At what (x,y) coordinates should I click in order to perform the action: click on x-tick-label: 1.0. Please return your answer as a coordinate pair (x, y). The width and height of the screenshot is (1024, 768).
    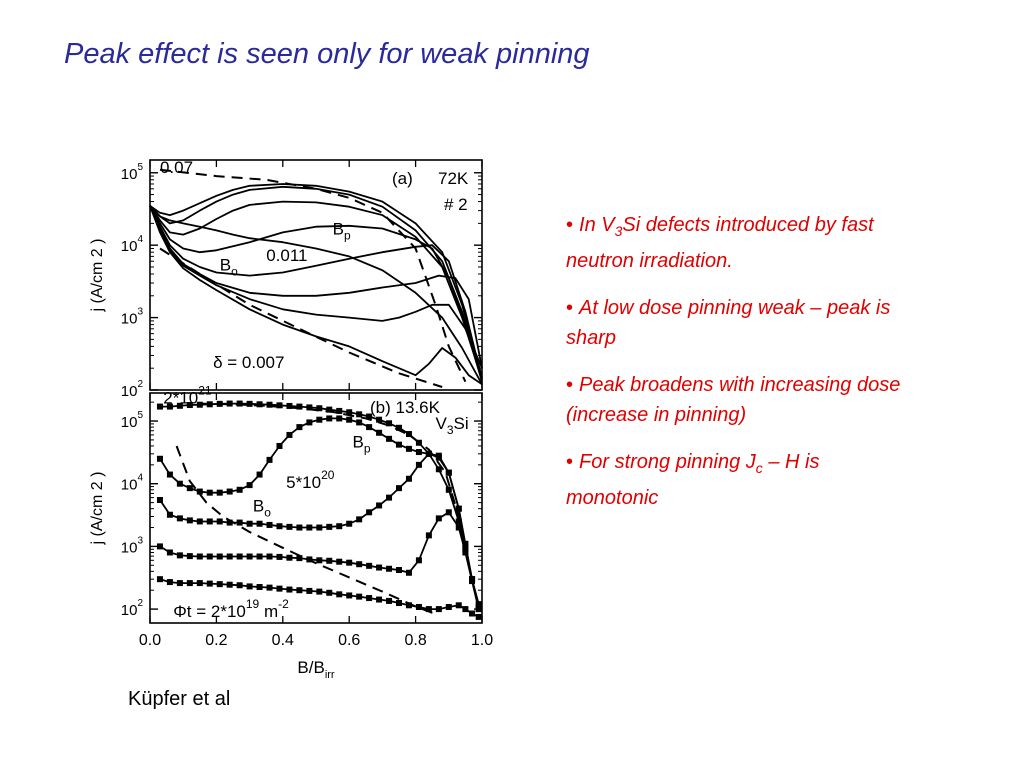
    Looking at the image, I should click on (482, 640).